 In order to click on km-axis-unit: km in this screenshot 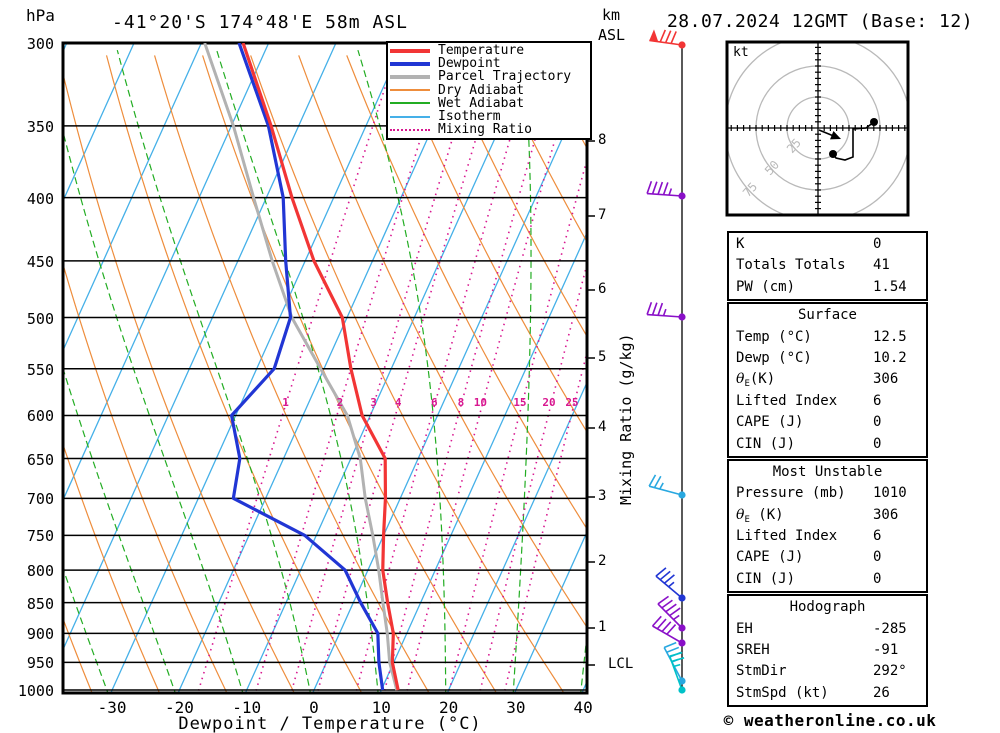, I will do `click(611, 15)`.